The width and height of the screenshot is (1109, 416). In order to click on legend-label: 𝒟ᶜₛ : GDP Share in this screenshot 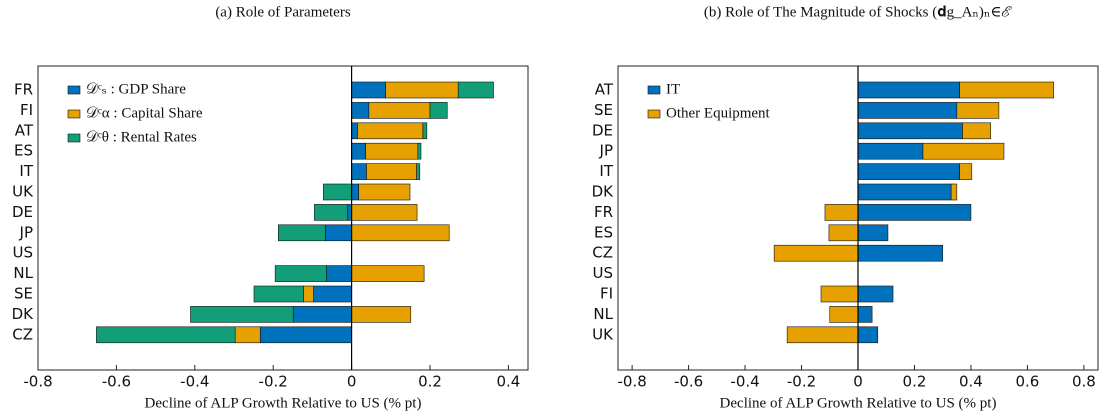, I will do `click(136, 89)`.